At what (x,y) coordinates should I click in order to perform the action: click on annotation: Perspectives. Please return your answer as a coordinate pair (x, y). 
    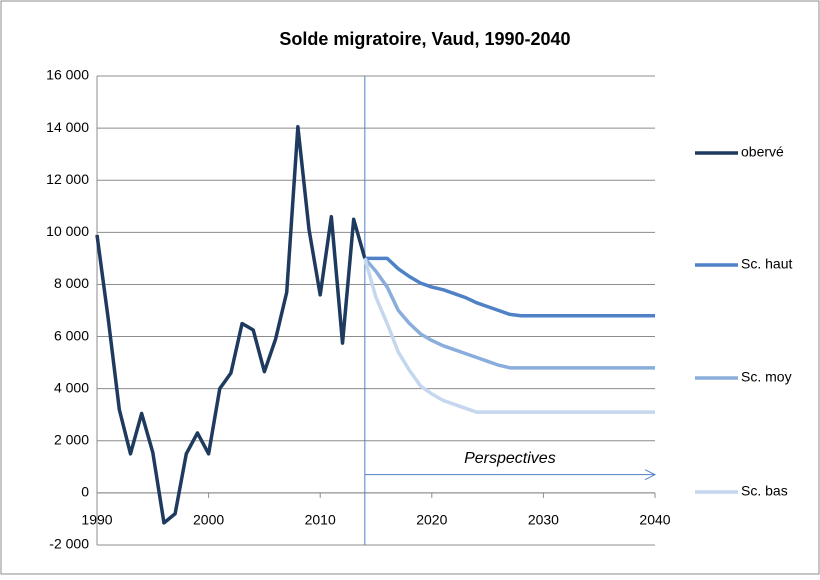
    Looking at the image, I should click on (510, 458).